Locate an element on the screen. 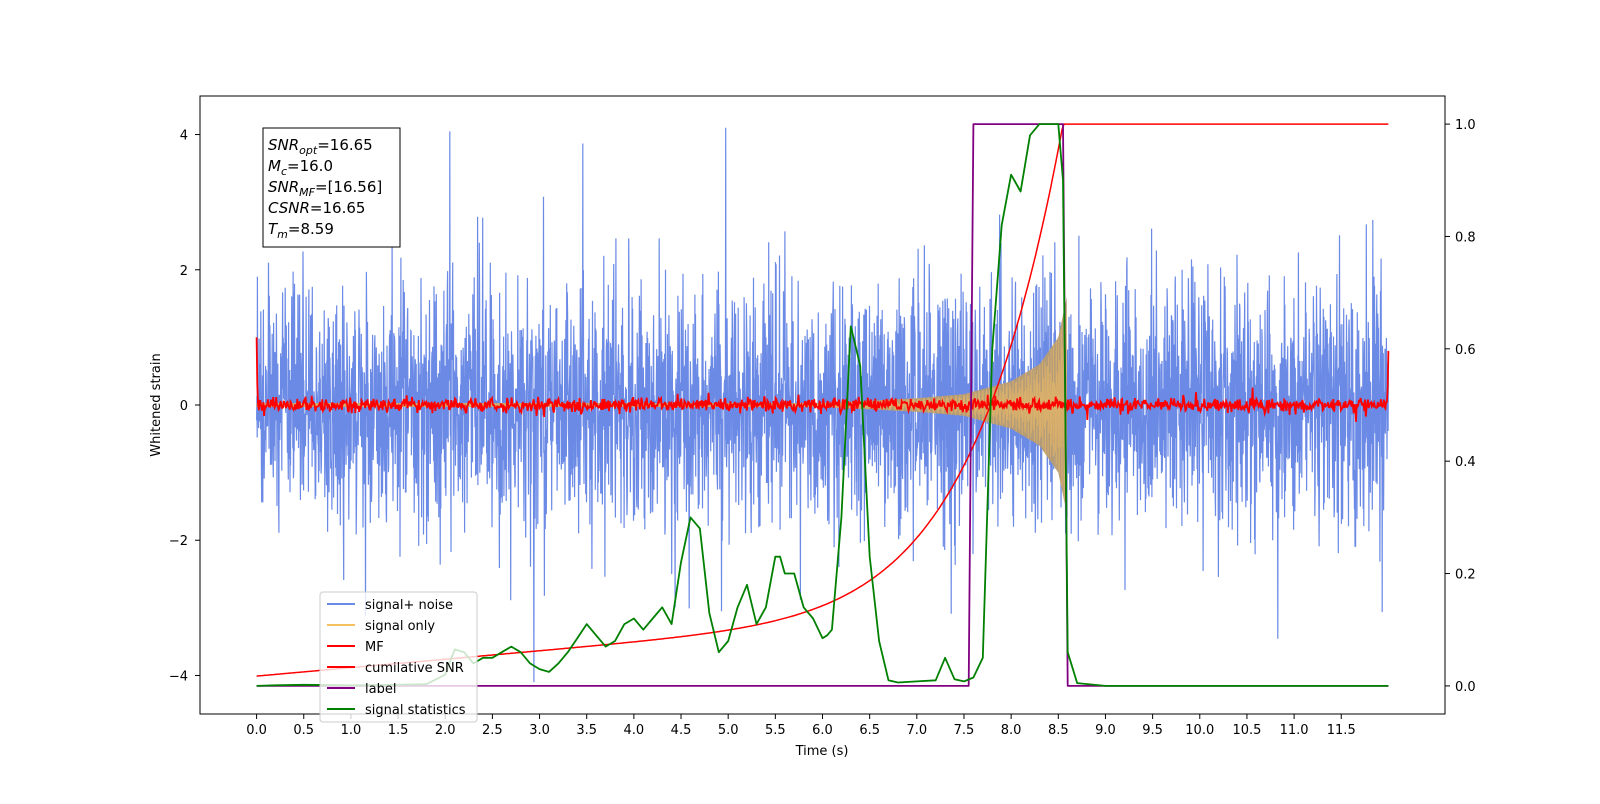  x-tick-label: 1.5 is located at coordinates (398, 730).